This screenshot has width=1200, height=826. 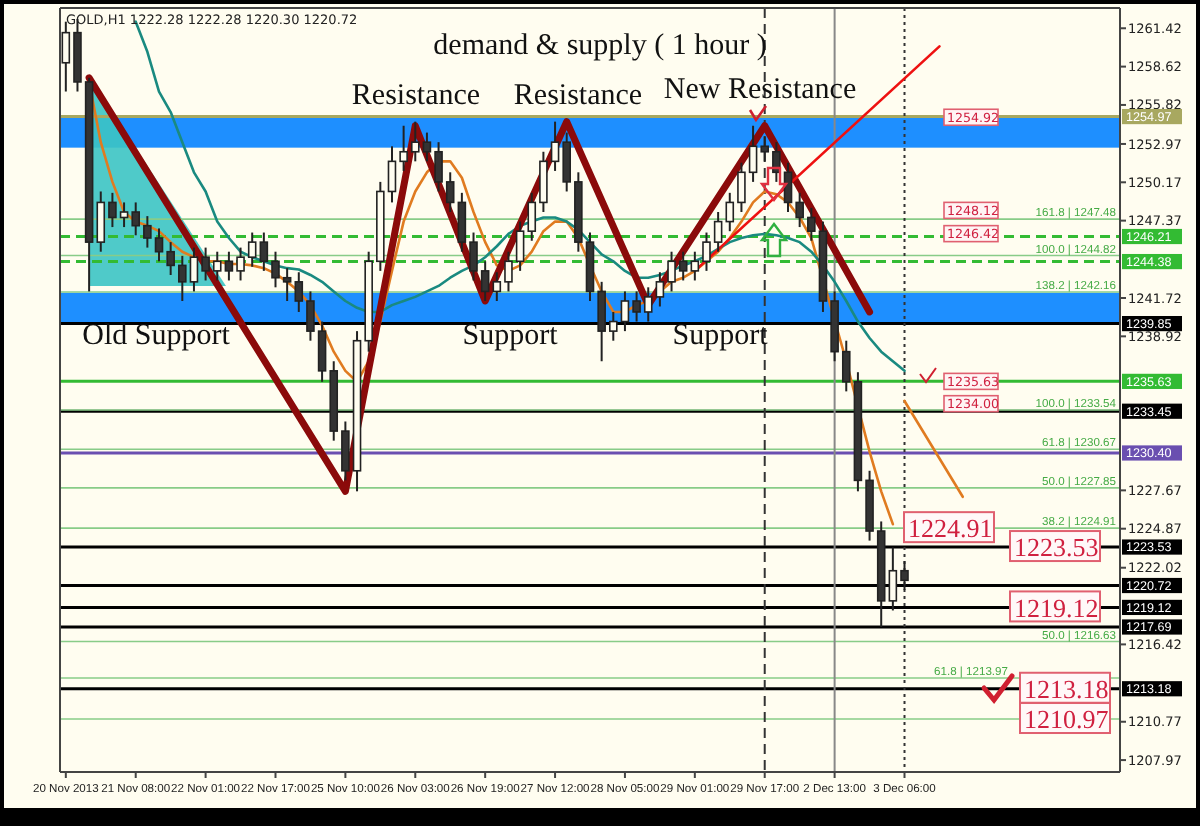 What do you see at coordinates (950, 528) in the screenshot?
I see `annotation: 1224.91` at bounding box center [950, 528].